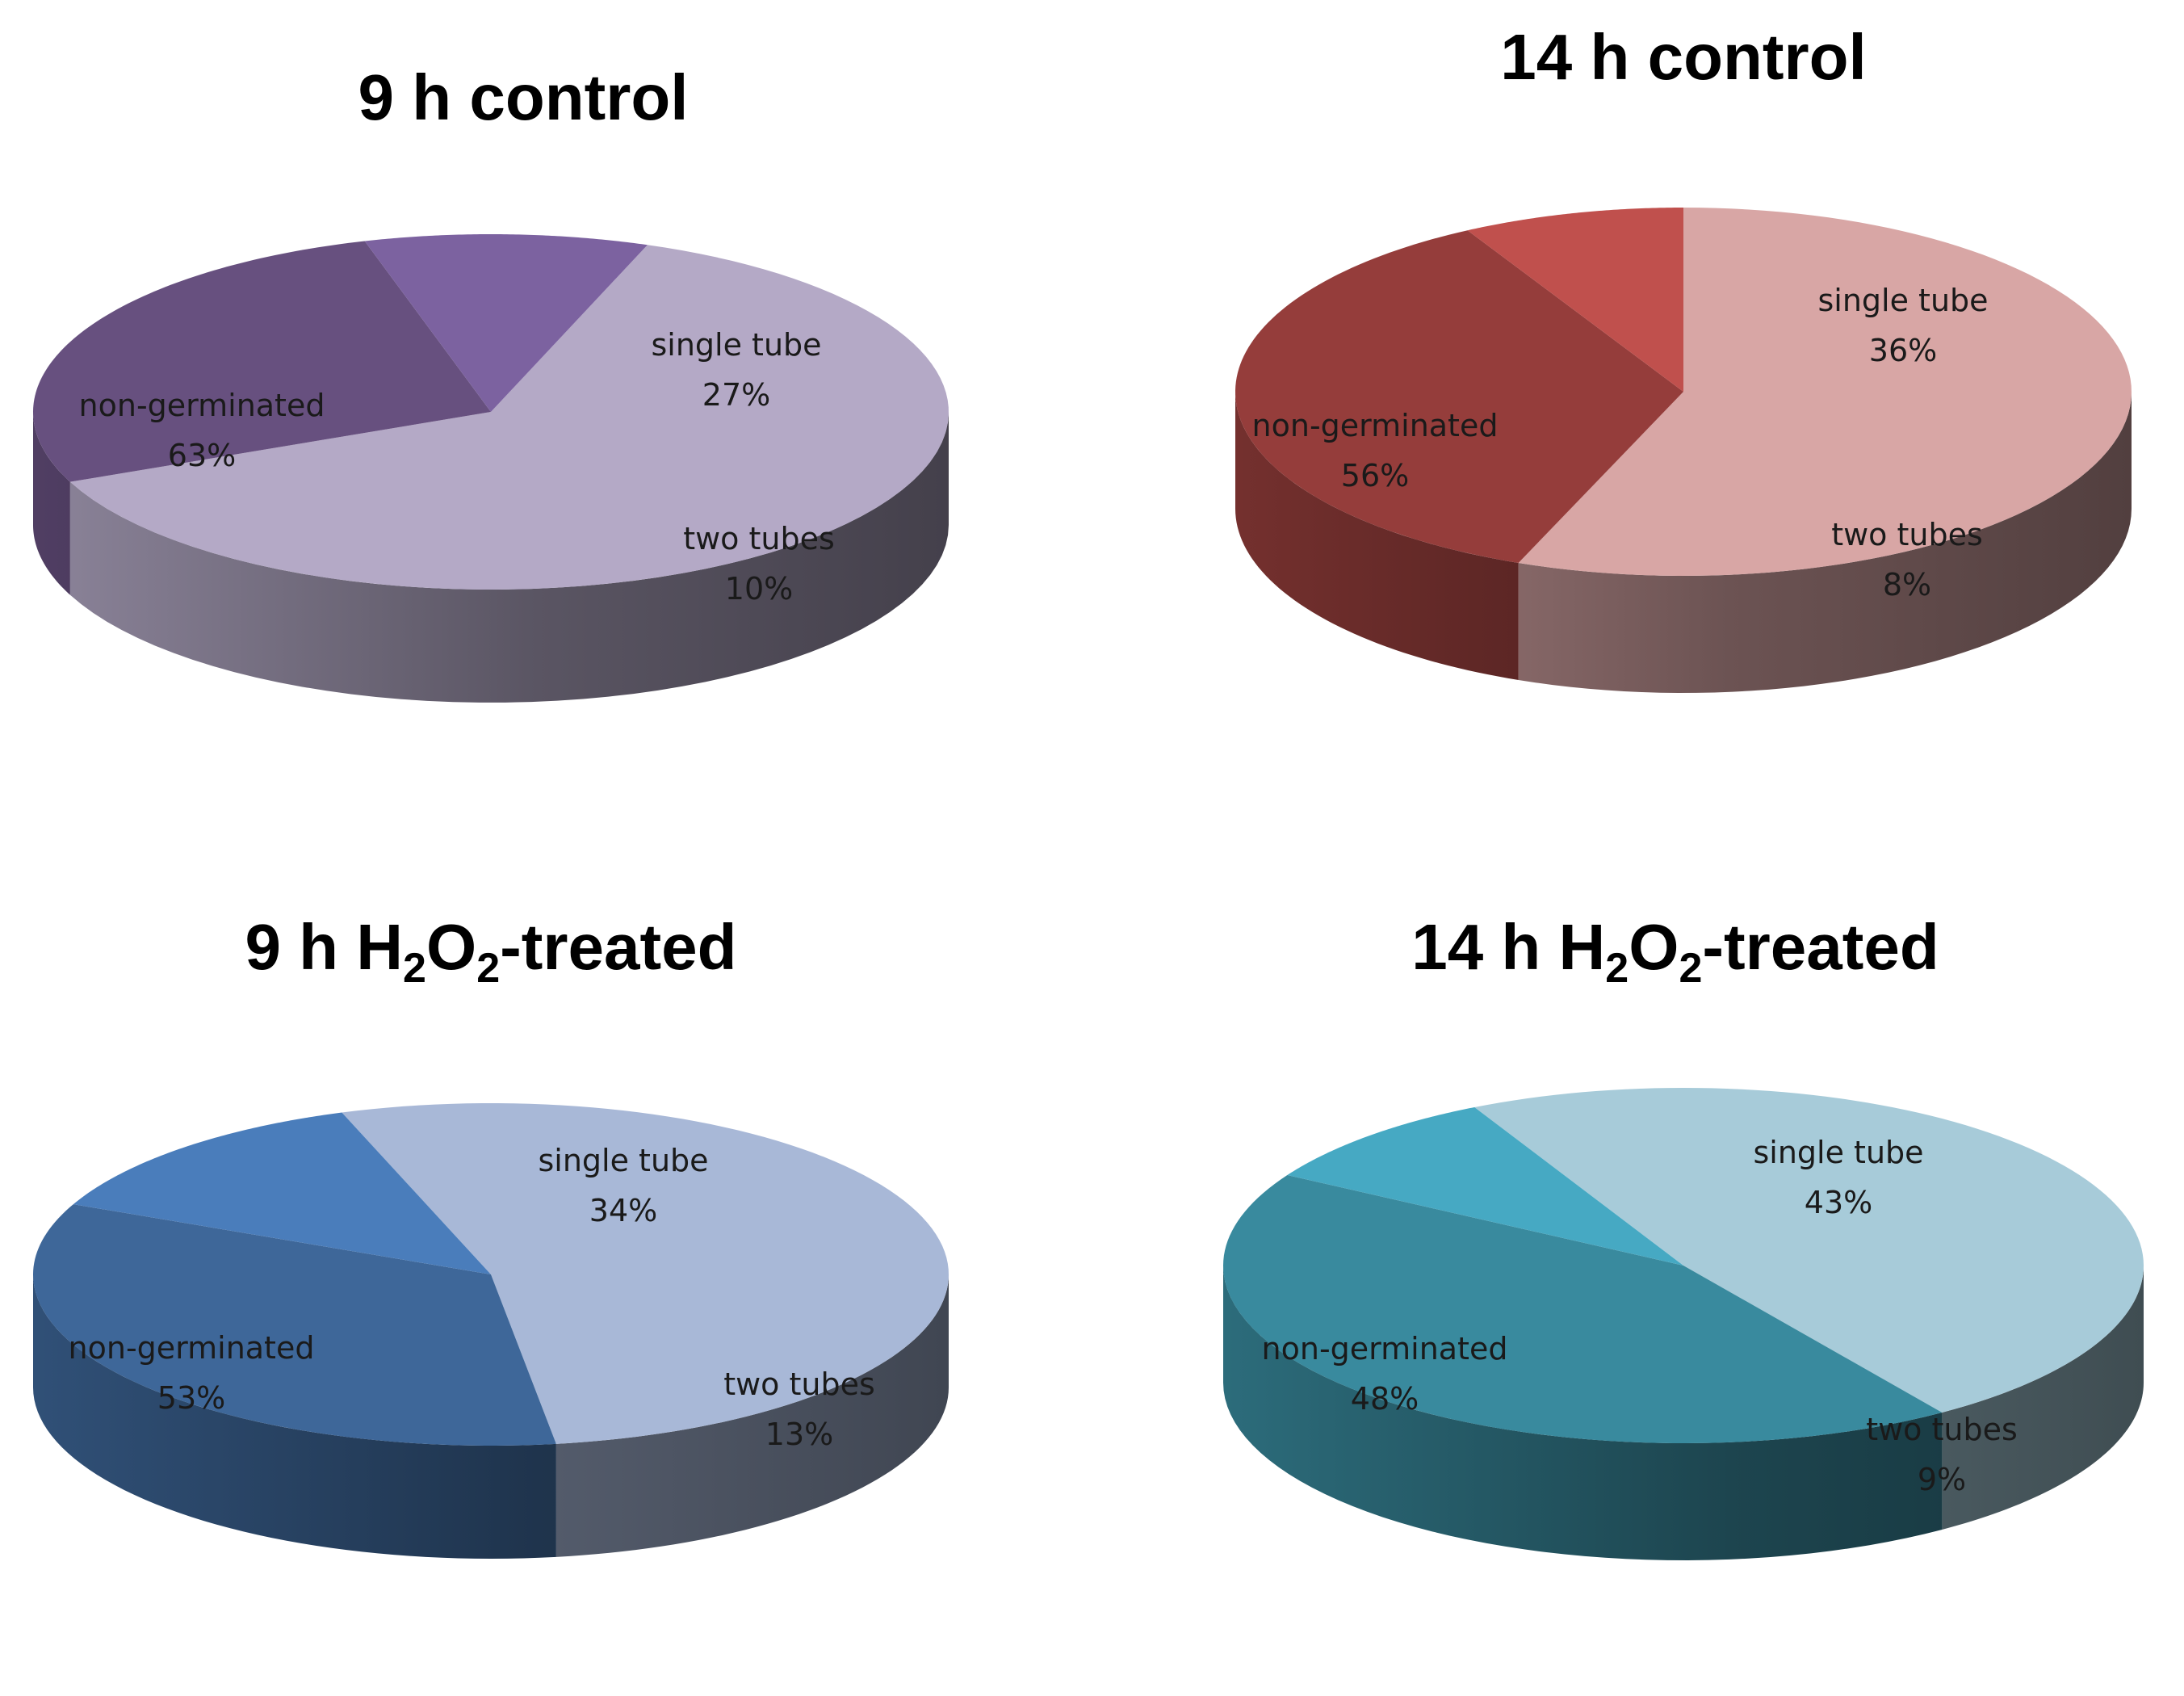  What do you see at coordinates (1839, 1202) in the screenshot?
I see `slice-value-single-tube: 43%` at bounding box center [1839, 1202].